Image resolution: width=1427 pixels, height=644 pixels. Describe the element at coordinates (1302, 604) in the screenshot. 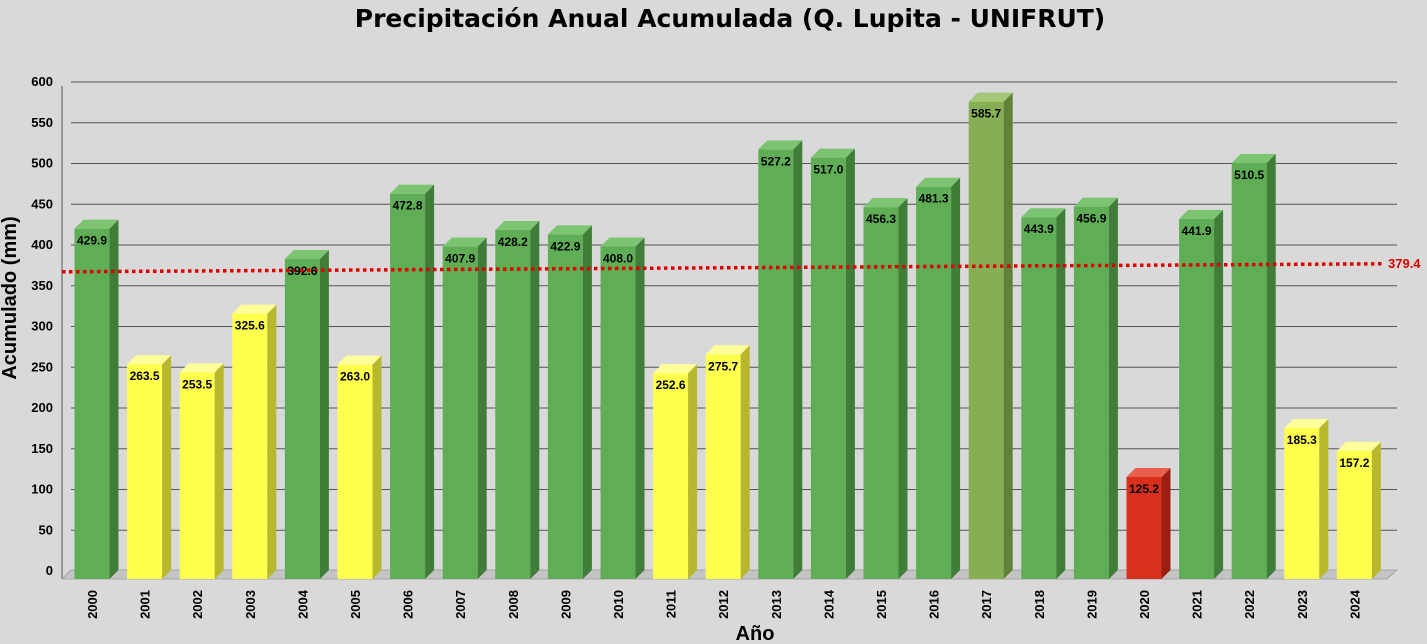

I see `x-tick-label: 2023` at that location.